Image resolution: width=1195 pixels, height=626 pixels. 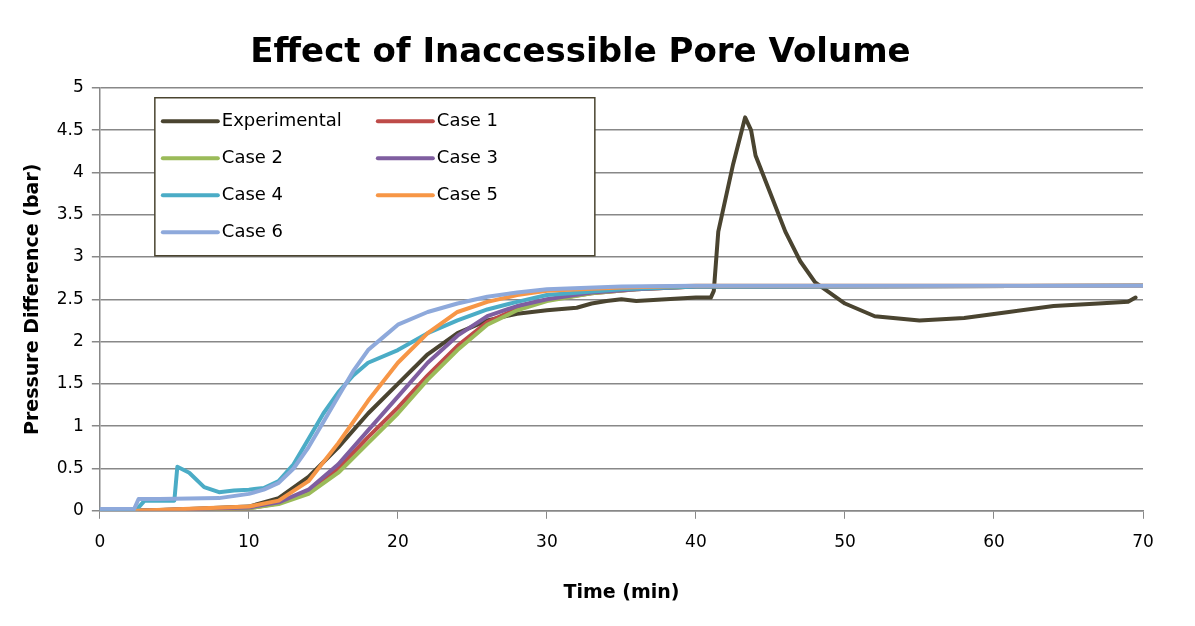 I want to click on x-tick-label: 10, so click(x=249, y=541).